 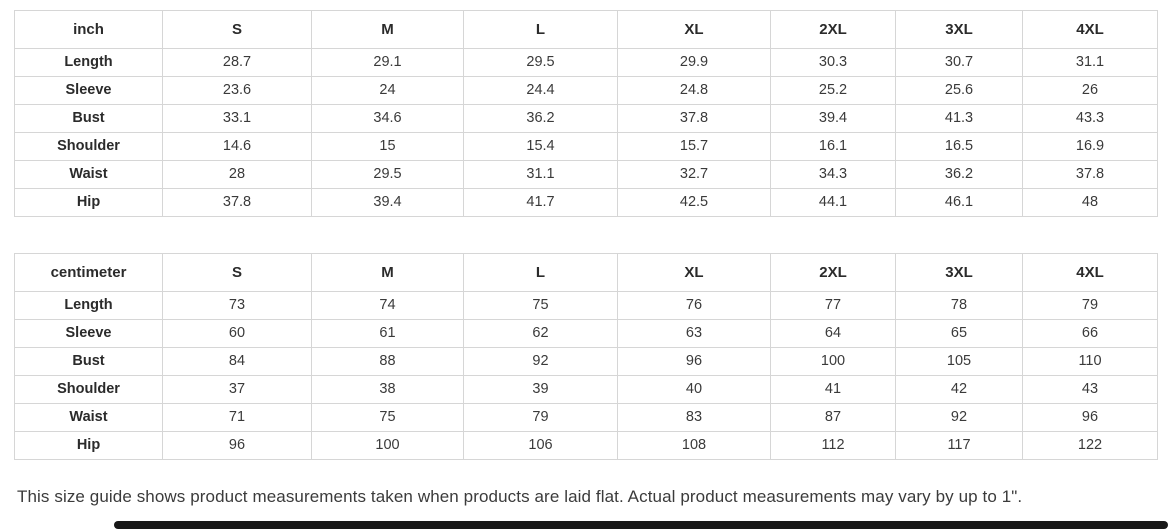 I want to click on horizontal-scrollbar-thumb, so click(x=641, y=525).